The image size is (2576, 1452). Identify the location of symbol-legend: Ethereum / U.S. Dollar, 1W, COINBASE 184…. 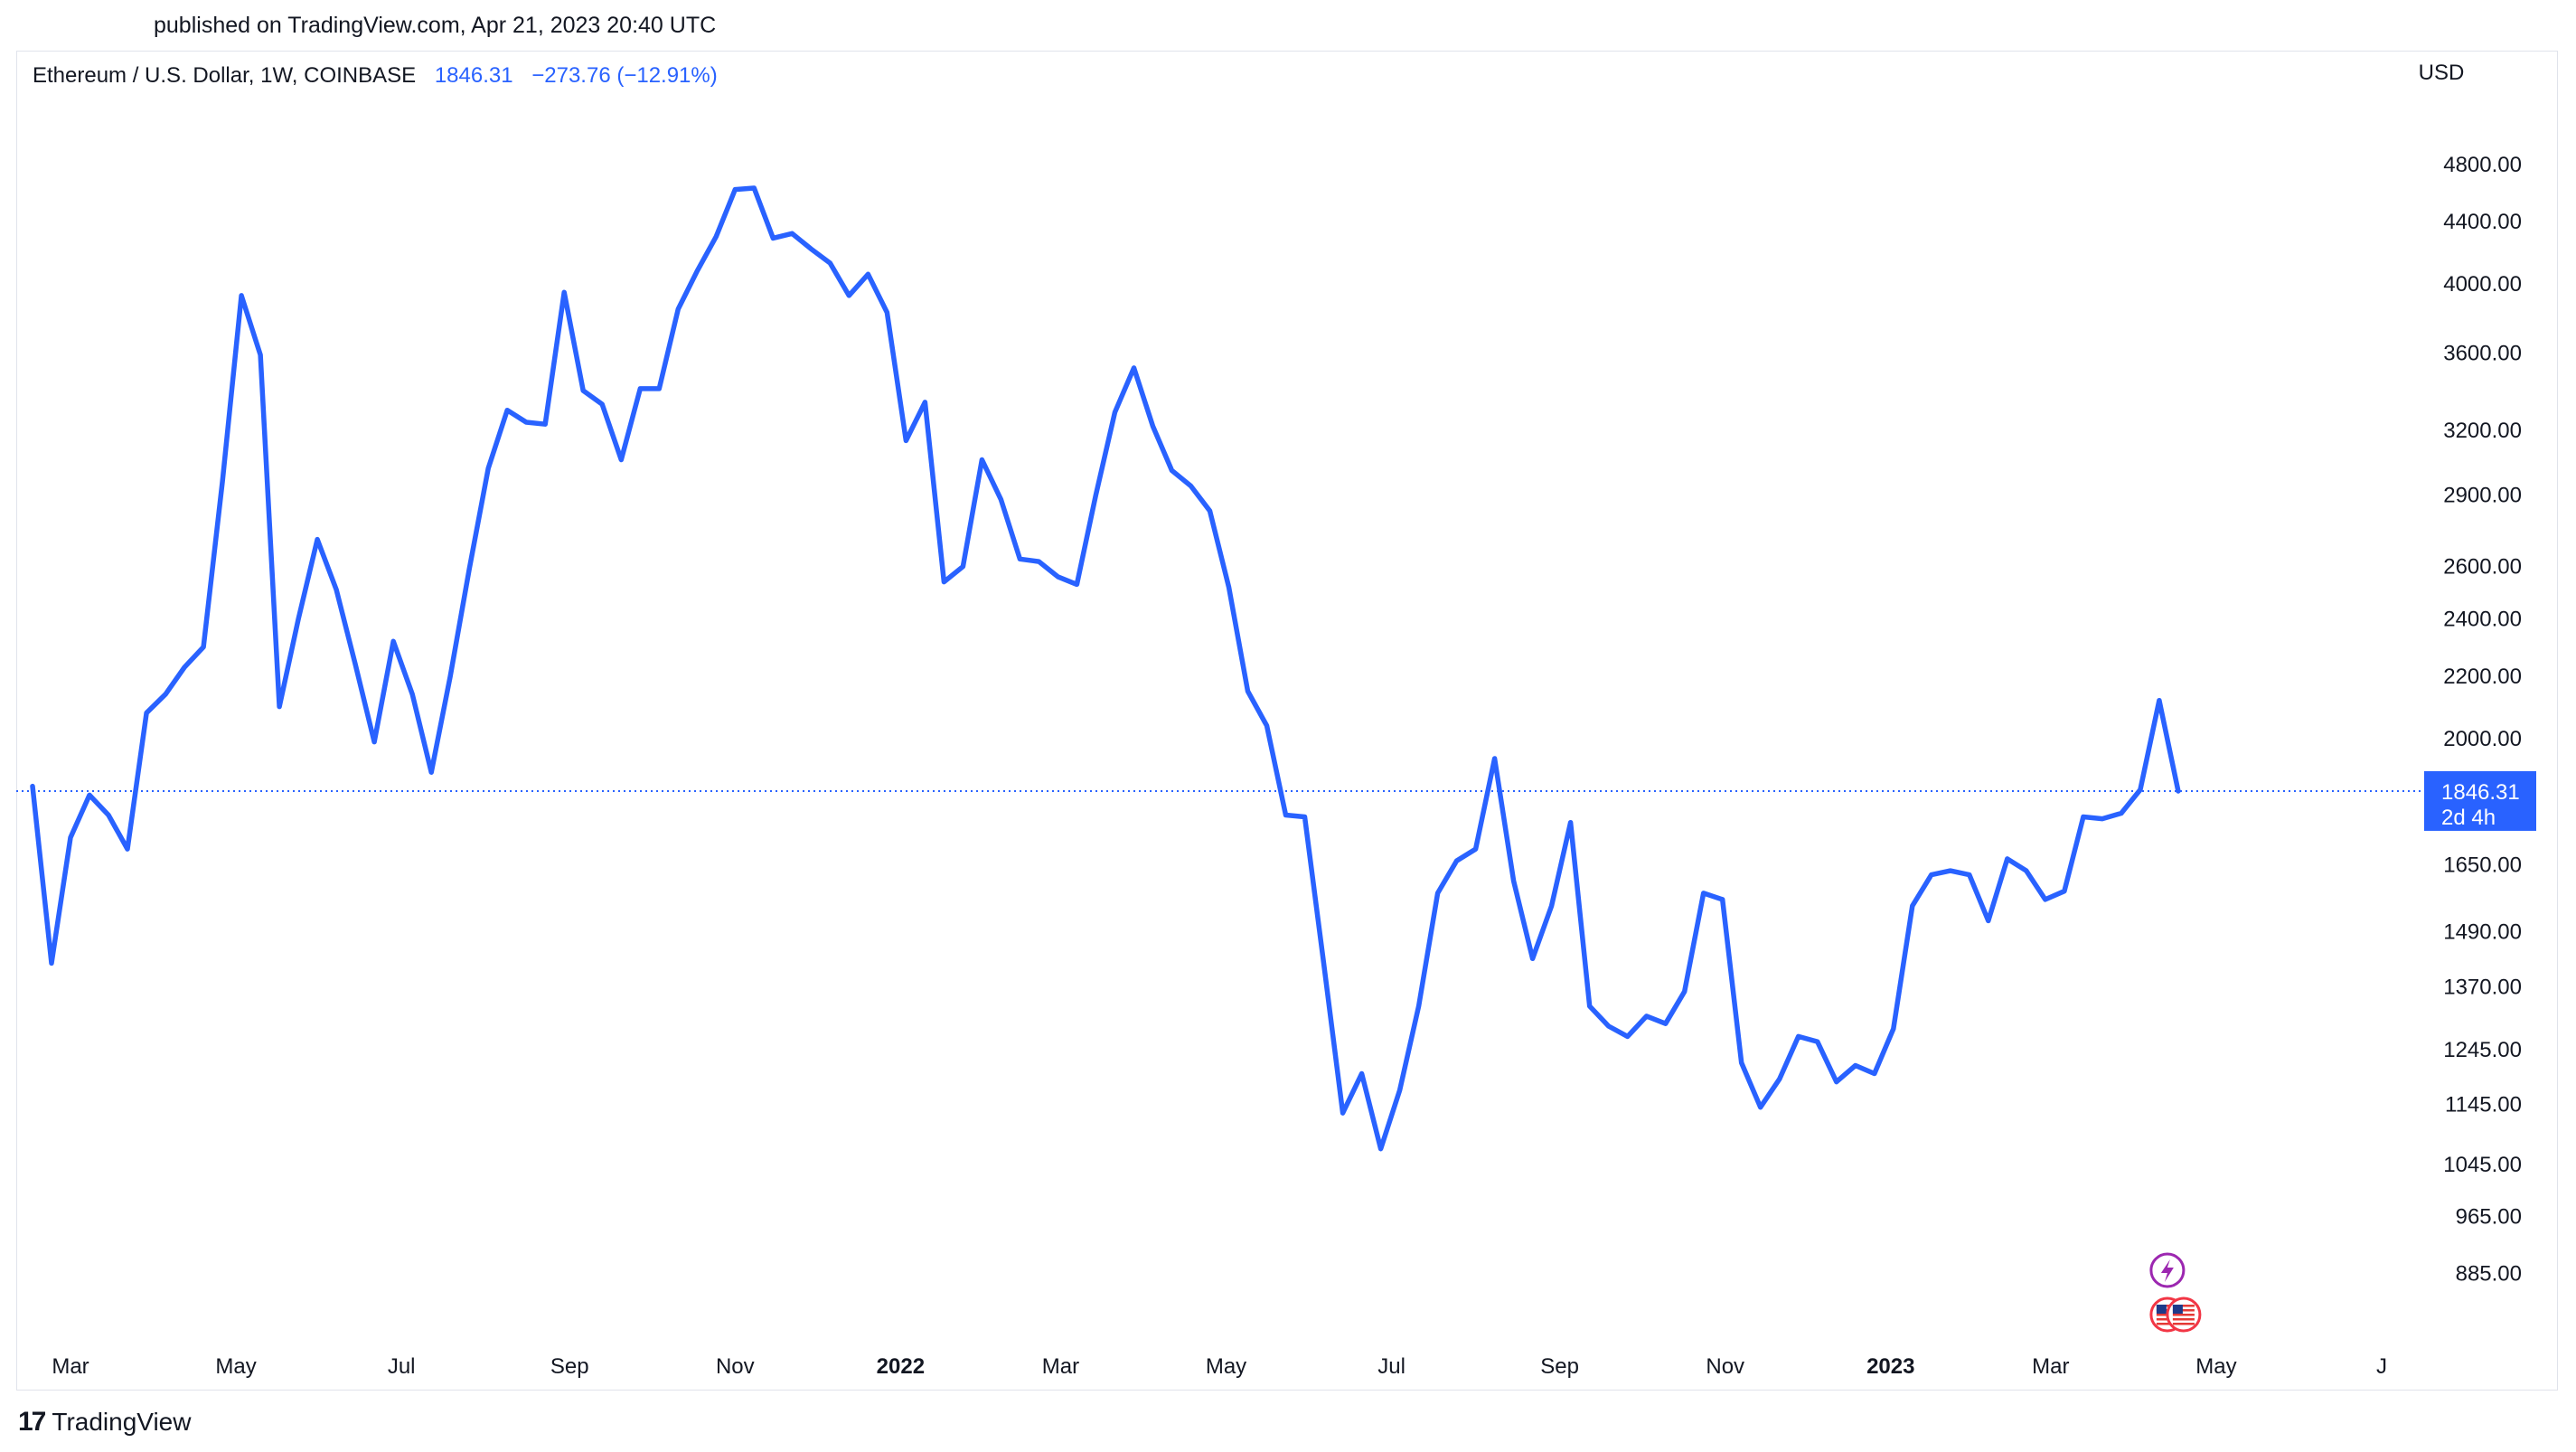
(376, 76).